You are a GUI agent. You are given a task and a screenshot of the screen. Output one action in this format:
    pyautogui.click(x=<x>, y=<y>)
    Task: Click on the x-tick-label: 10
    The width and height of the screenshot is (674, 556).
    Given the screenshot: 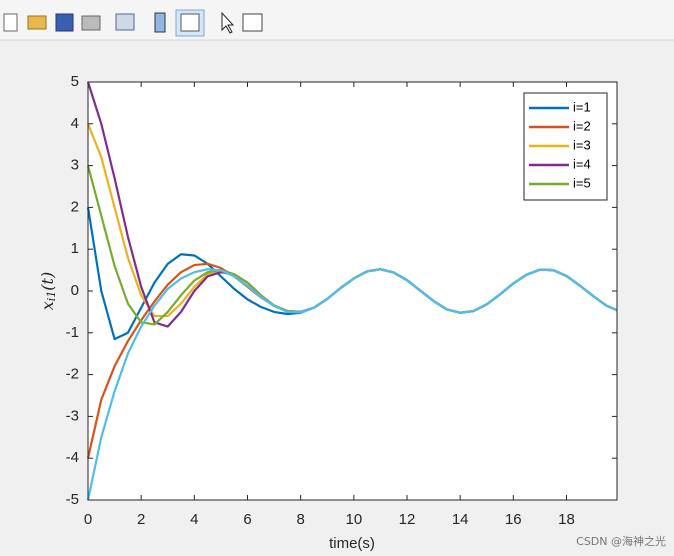 What is the action you would take?
    pyautogui.click(x=353, y=519)
    